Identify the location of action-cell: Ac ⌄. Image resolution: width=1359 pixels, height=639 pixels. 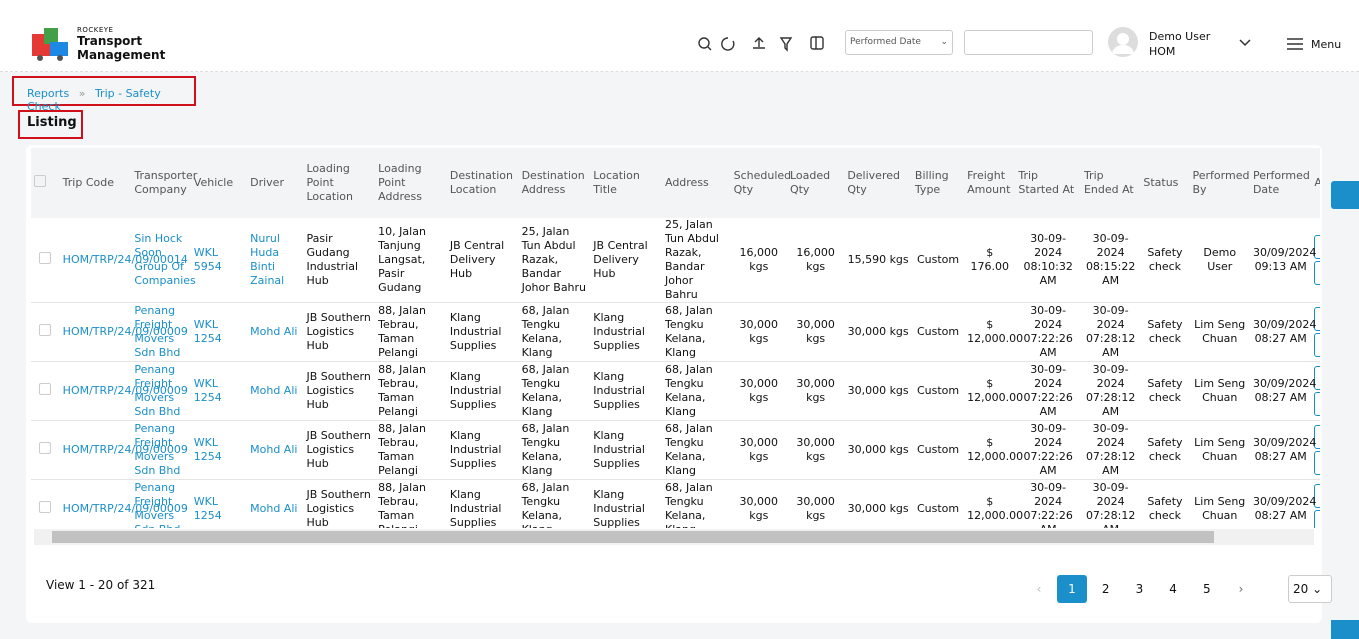
(1315, 503).